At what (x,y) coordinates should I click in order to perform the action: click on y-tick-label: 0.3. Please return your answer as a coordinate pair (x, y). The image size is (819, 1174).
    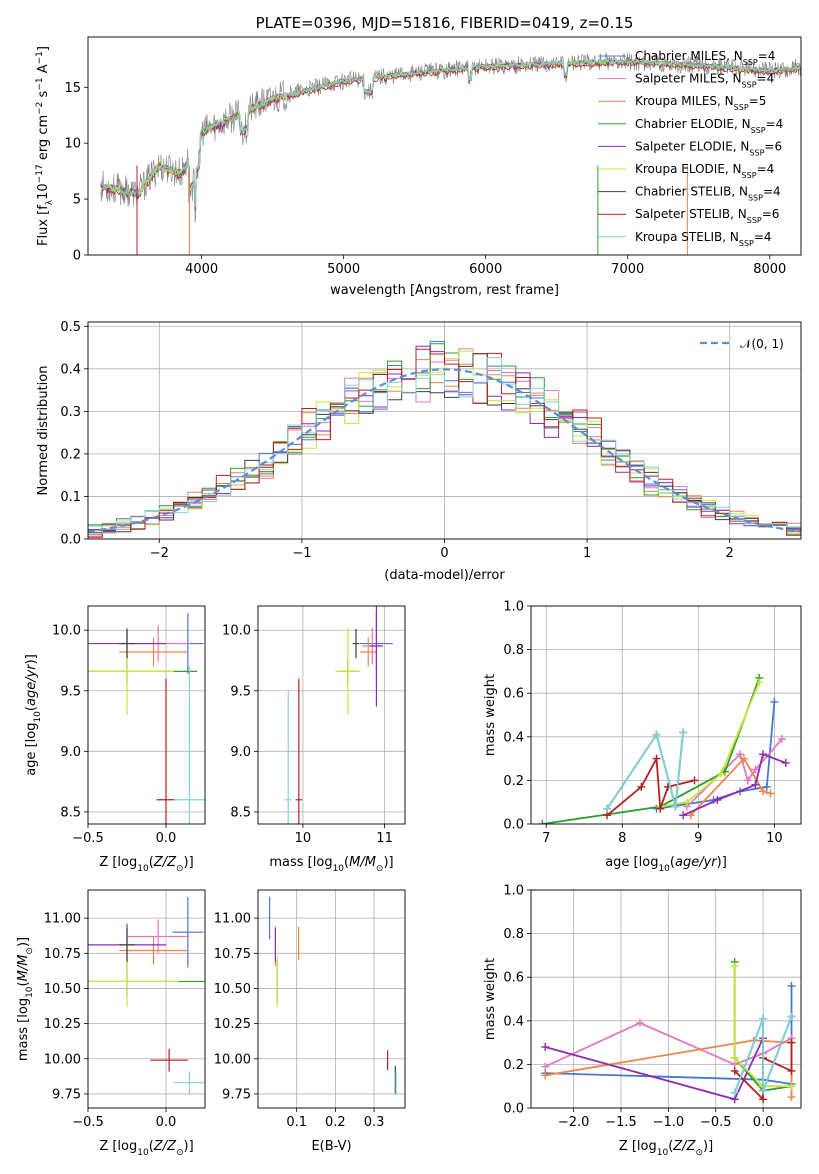
    Looking at the image, I should click on (70, 412).